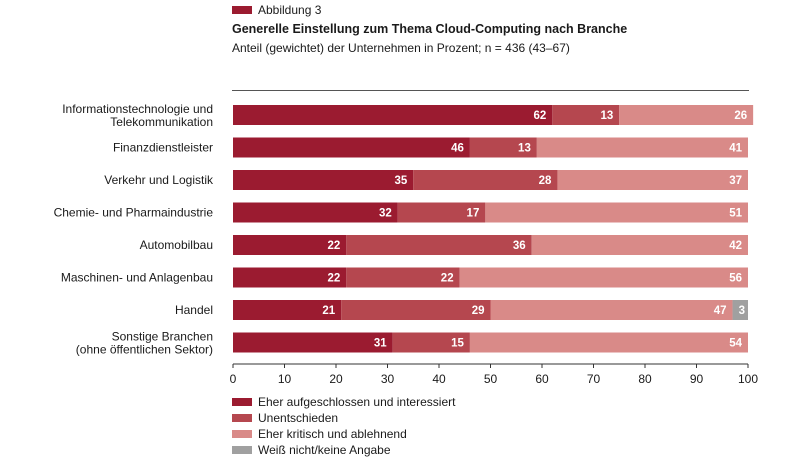 This screenshot has width=800, height=466. What do you see at coordinates (594, 379) in the screenshot?
I see `x-tick-label: 70` at bounding box center [594, 379].